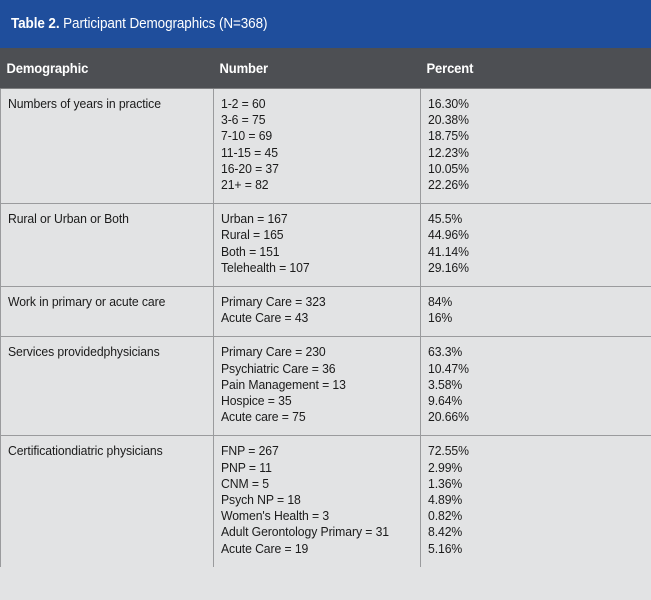  I want to click on cell-line: 12.23%, so click(448, 152).